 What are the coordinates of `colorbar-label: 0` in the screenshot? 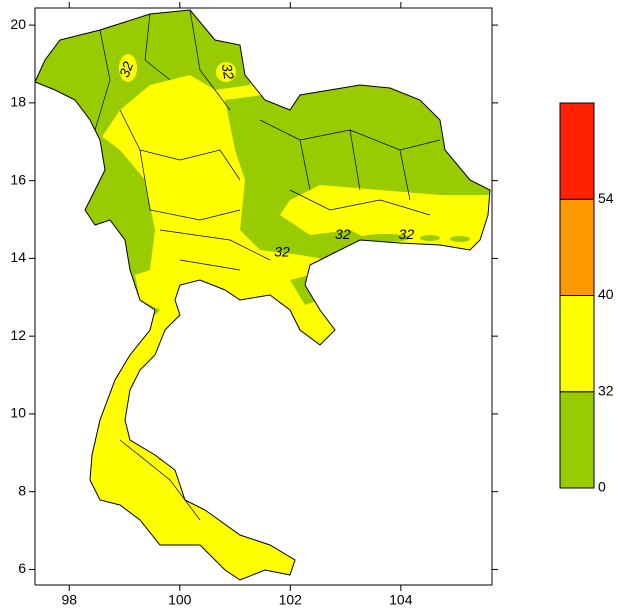 It's located at (602, 487).